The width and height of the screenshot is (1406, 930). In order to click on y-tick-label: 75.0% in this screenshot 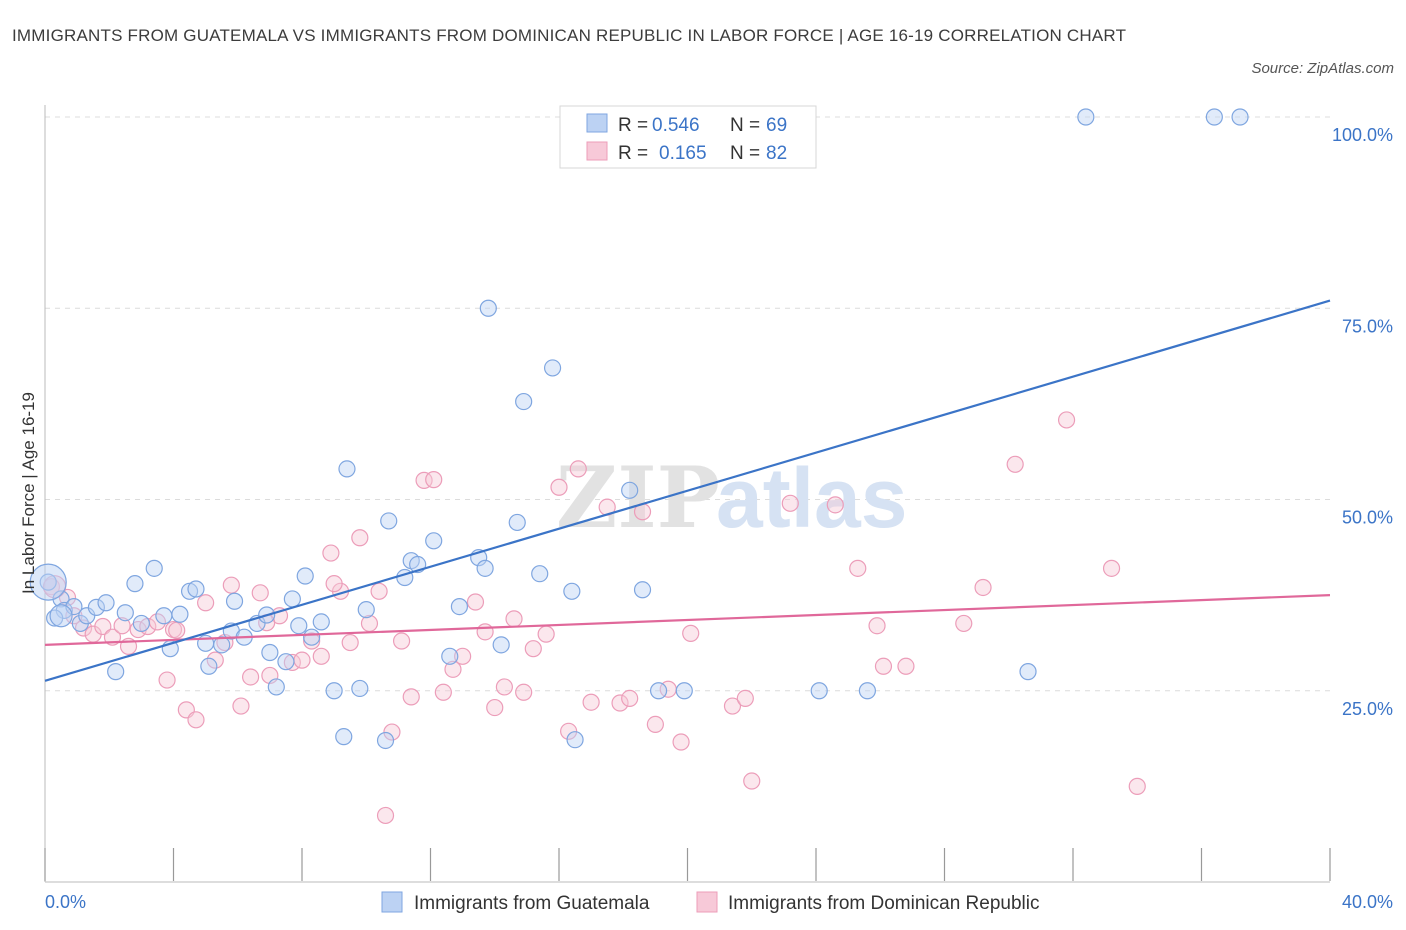, I will do `click(1367, 326)`.